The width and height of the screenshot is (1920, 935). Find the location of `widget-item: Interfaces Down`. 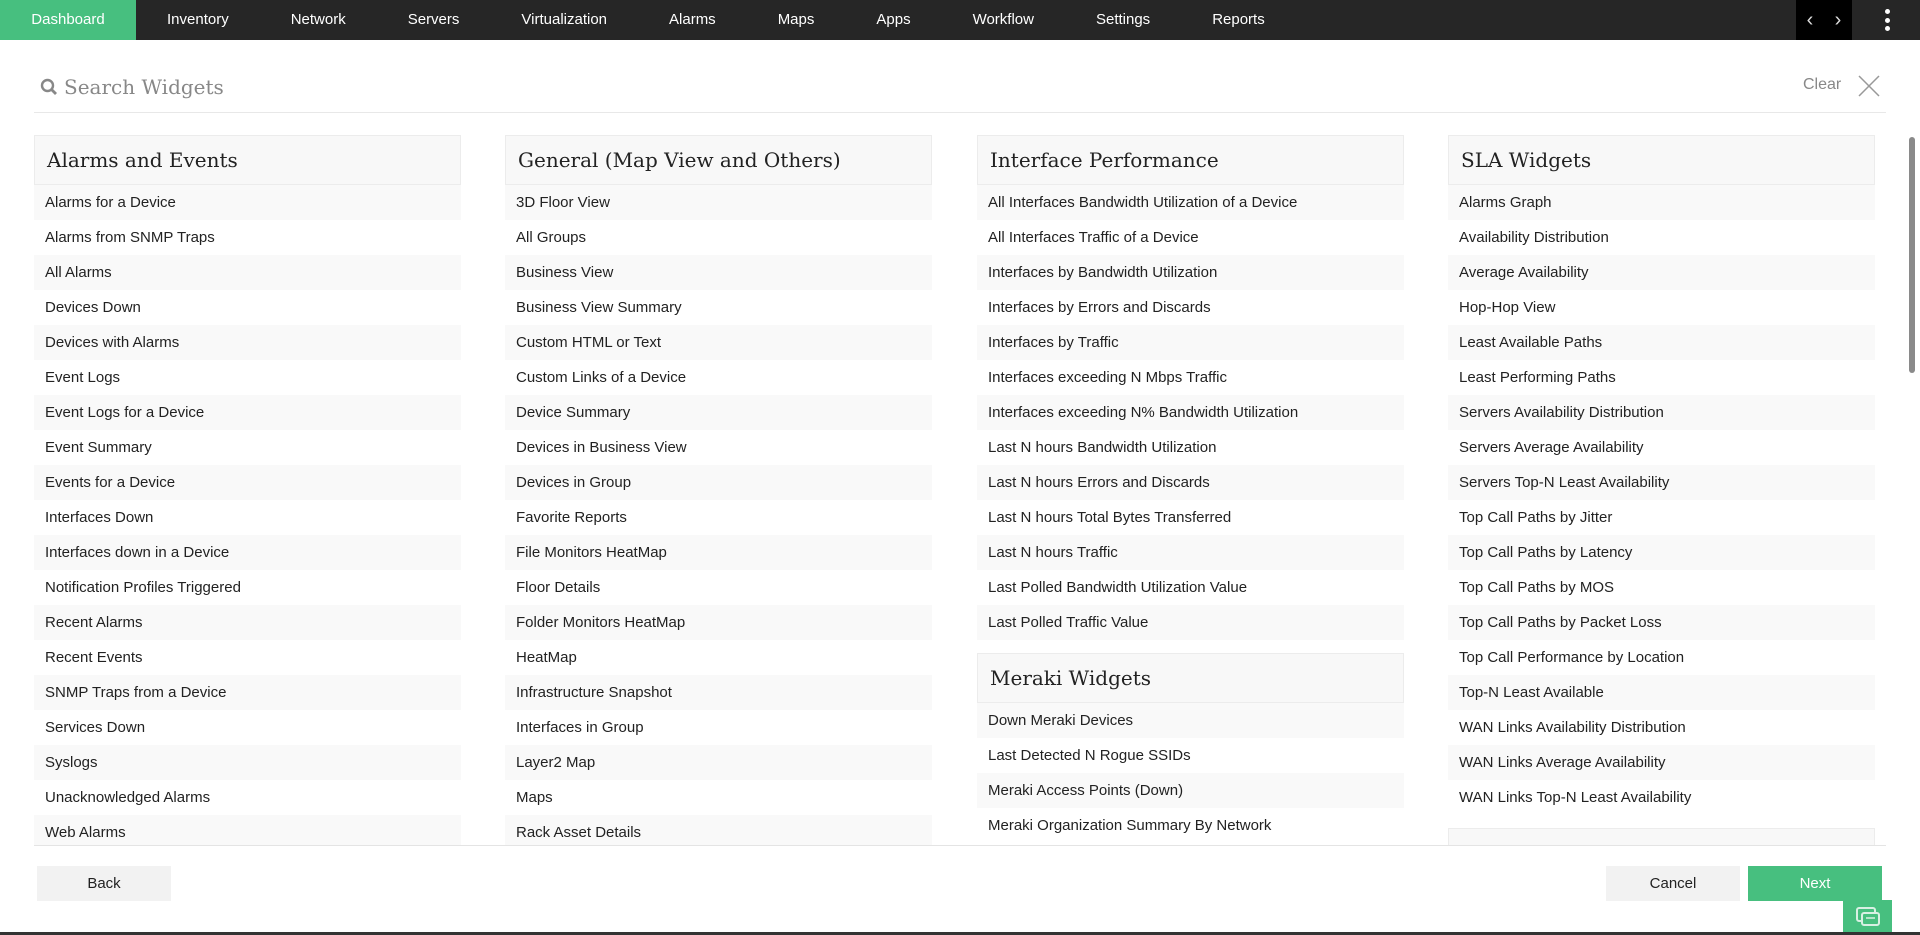

widget-item: Interfaces Down is located at coordinates (99, 517).